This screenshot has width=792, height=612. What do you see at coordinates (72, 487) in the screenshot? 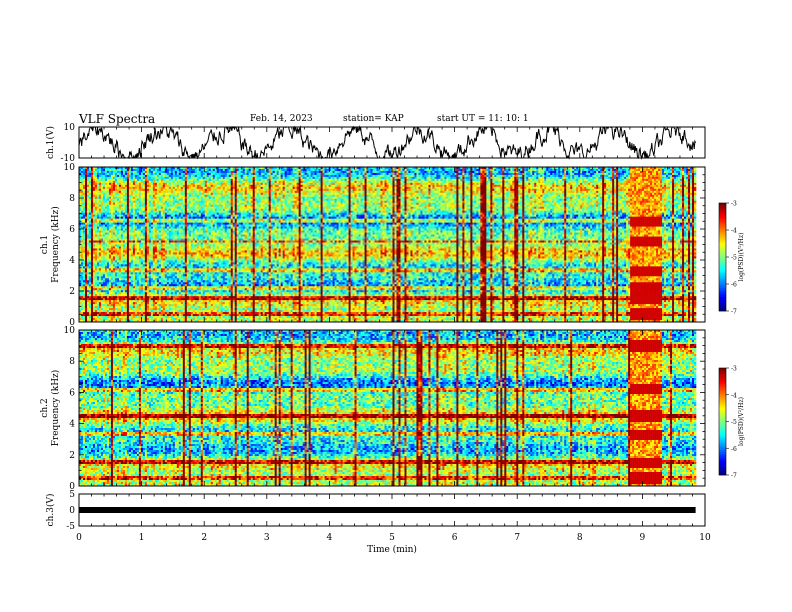
I see `ch2-spec-ytick-label: 0` at bounding box center [72, 487].